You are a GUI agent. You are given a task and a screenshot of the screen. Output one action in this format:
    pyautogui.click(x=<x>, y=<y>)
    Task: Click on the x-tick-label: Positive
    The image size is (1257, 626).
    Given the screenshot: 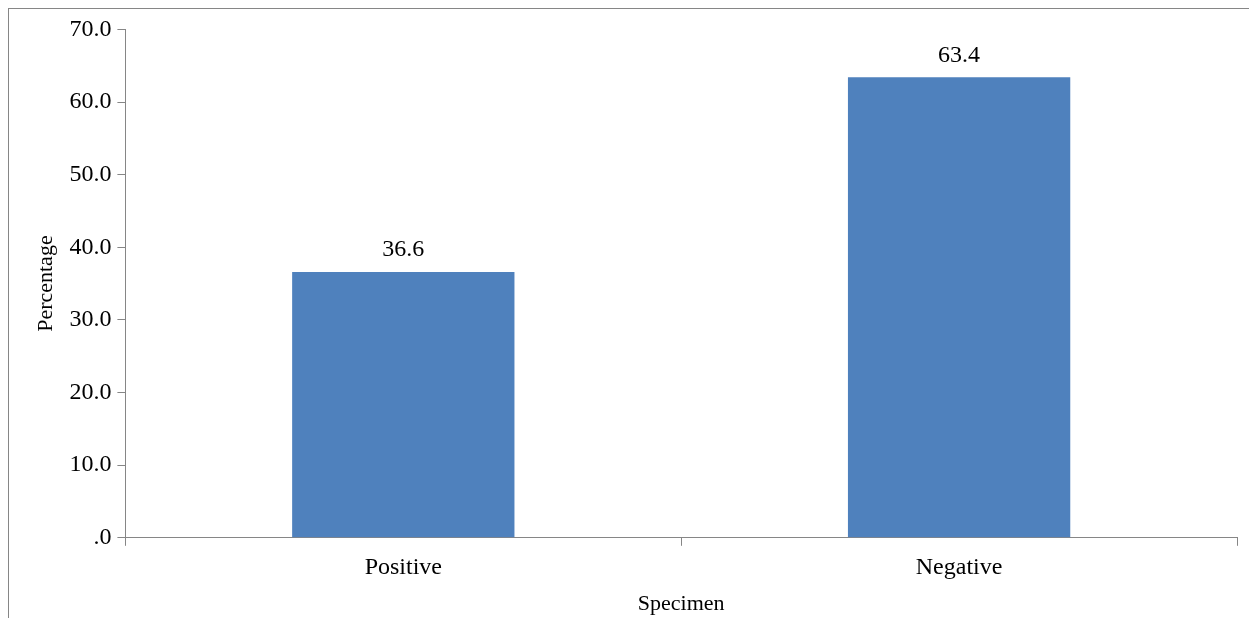 What is the action you would take?
    pyautogui.click(x=403, y=566)
    